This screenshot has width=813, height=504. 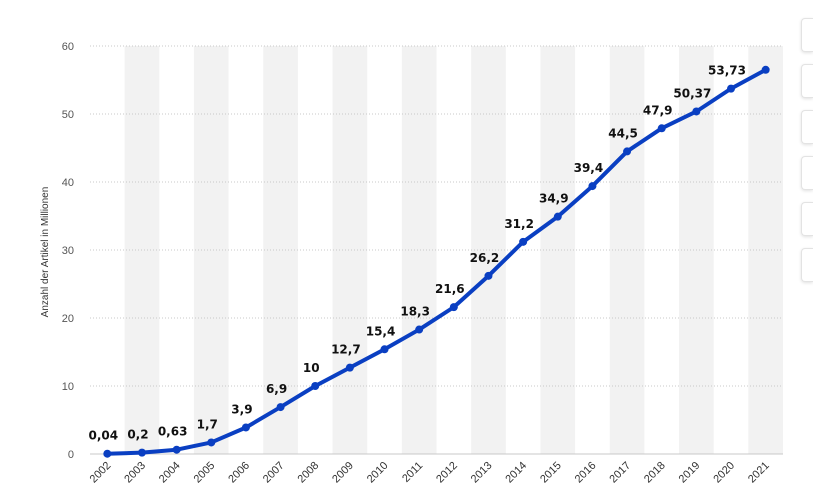 I want to click on y-tick-label: 20, so click(x=68, y=319).